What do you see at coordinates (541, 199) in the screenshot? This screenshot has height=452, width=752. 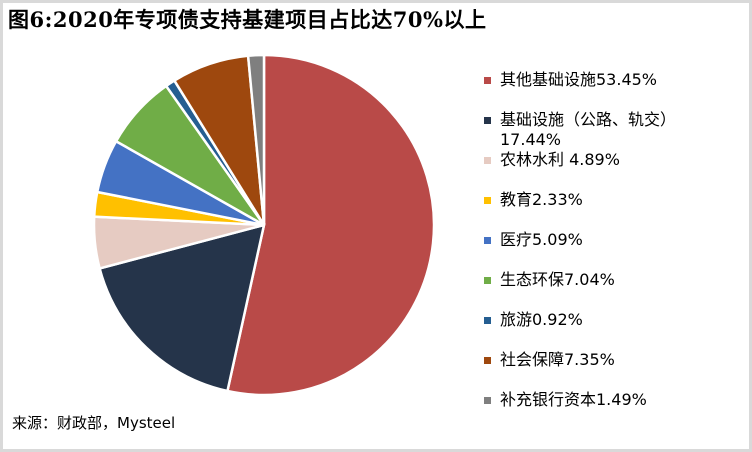 I see `legend-label: 教育2.33%` at bounding box center [541, 199].